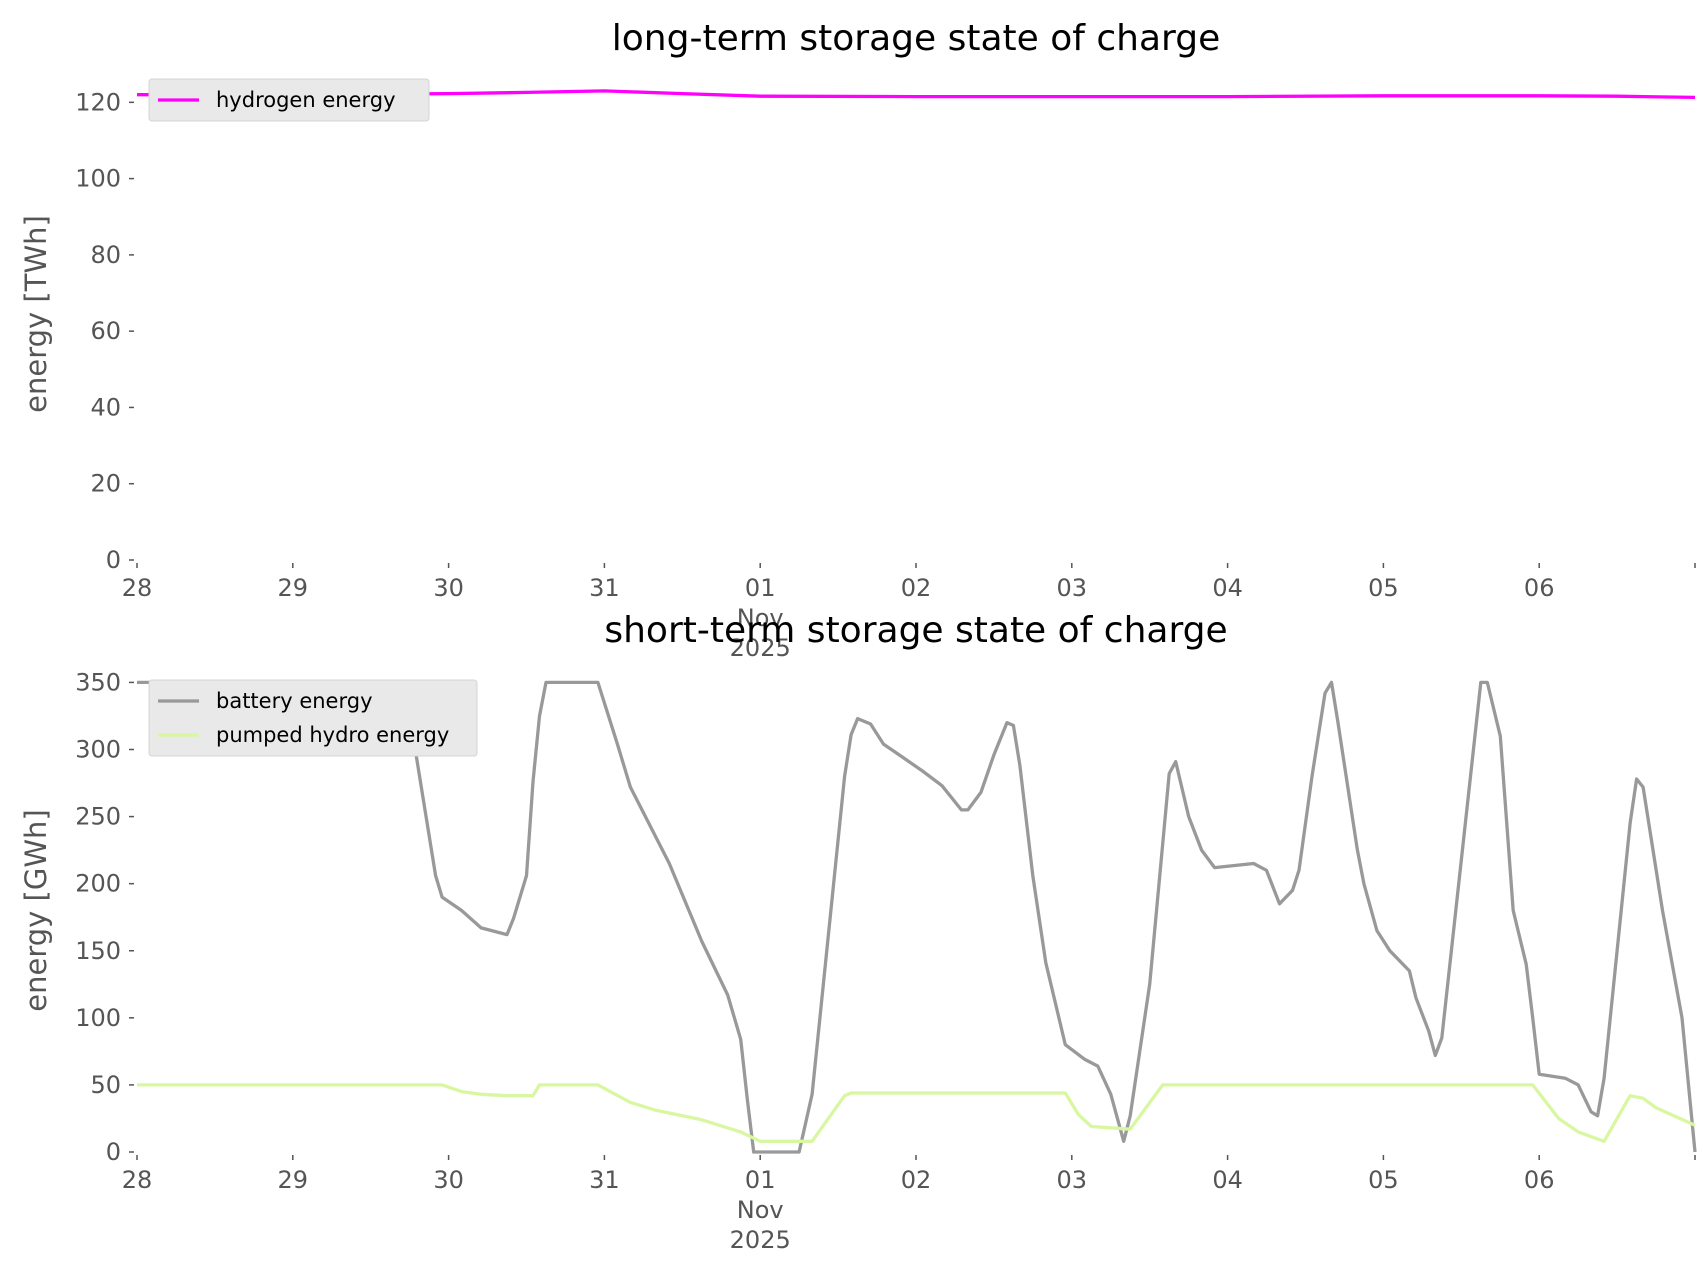 The width and height of the screenshot is (1706, 1277). What do you see at coordinates (98, 682) in the screenshot?
I see `y-tick-label: 350` at bounding box center [98, 682].